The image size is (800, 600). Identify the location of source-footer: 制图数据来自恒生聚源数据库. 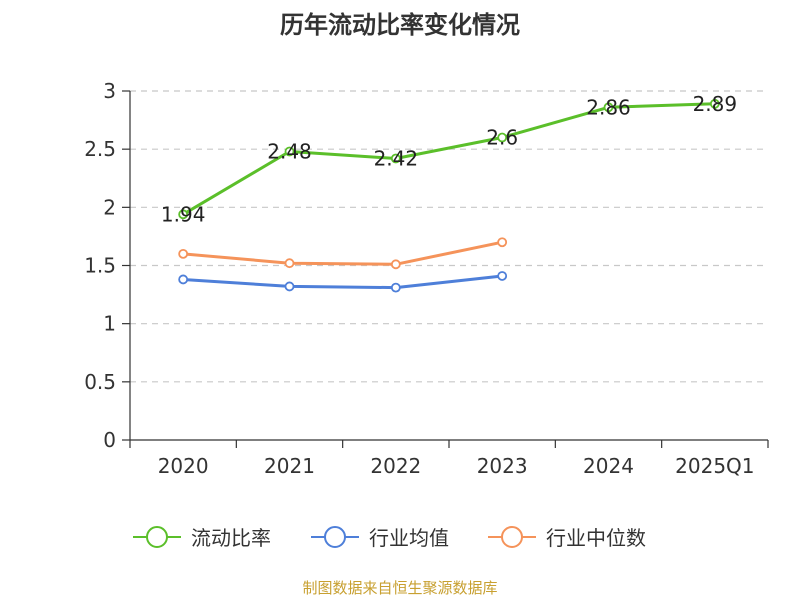
(400, 588).